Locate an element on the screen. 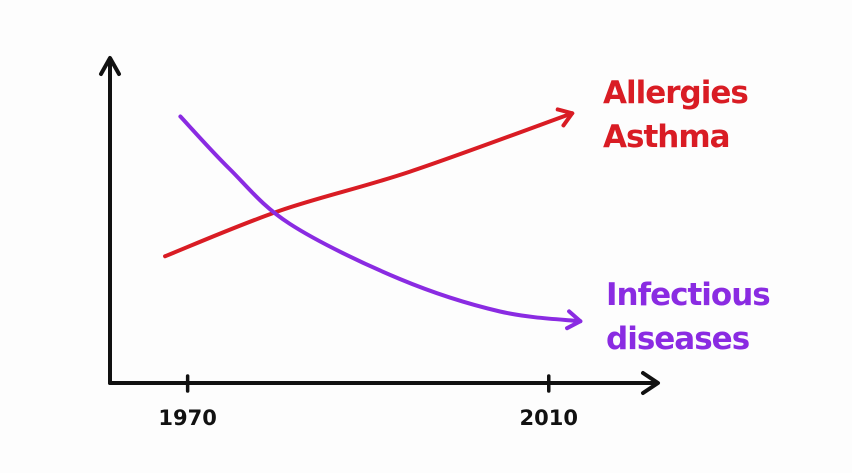  series-label-infectious-diseases: Infectious is located at coordinates (688, 295).